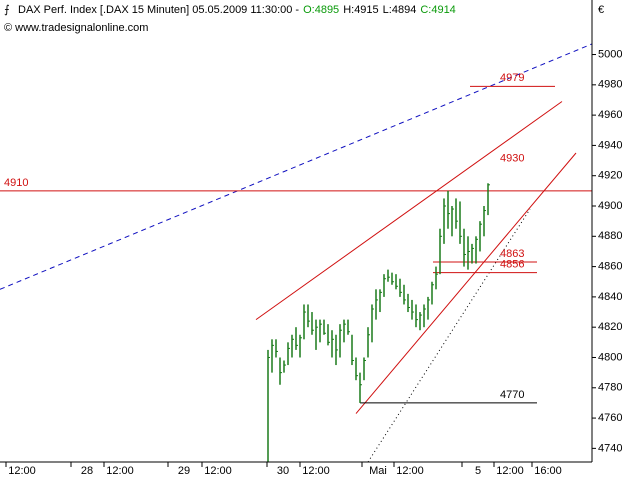 This screenshot has width=640, height=480. I want to click on y-tick-label: 4840, so click(610, 297).